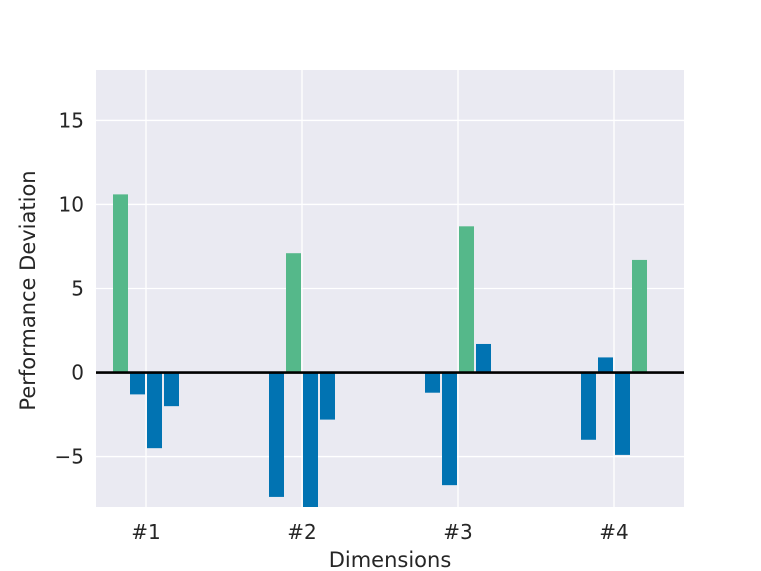 This screenshot has height=571, width=761. What do you see at coordinates (390, 559) in the screenshot?
I see `x-axis-label: Dimensions` at bounding box center [390, 559].